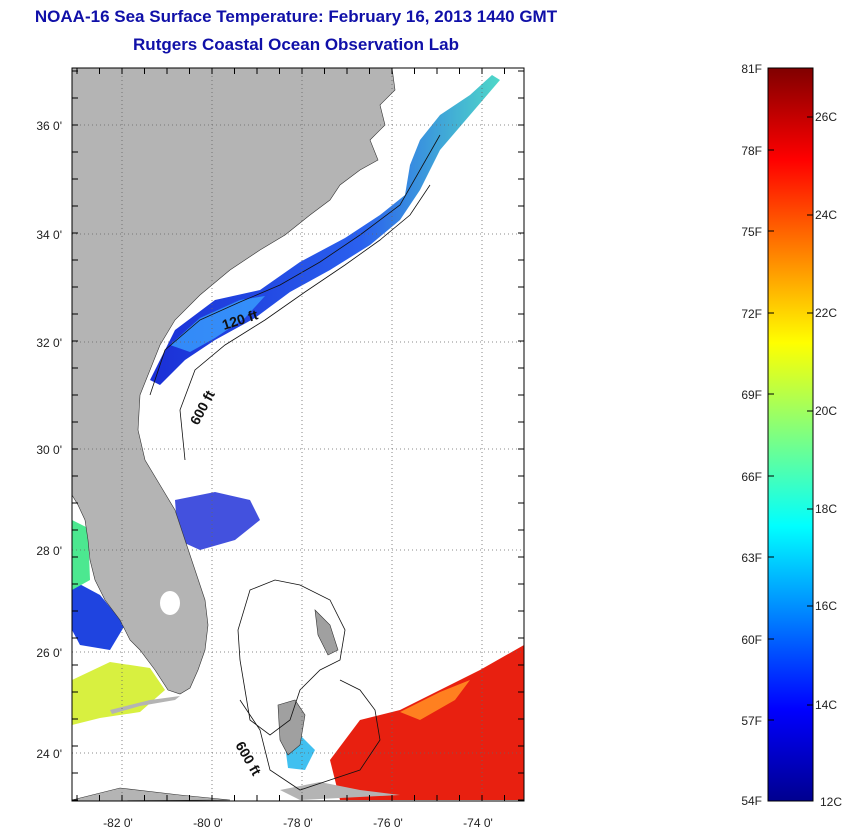 This screenshot has height=832, width=849. Describe the element at coordinates (310, 735) in the screenshot. I see `contour-southern-bank` at that location.